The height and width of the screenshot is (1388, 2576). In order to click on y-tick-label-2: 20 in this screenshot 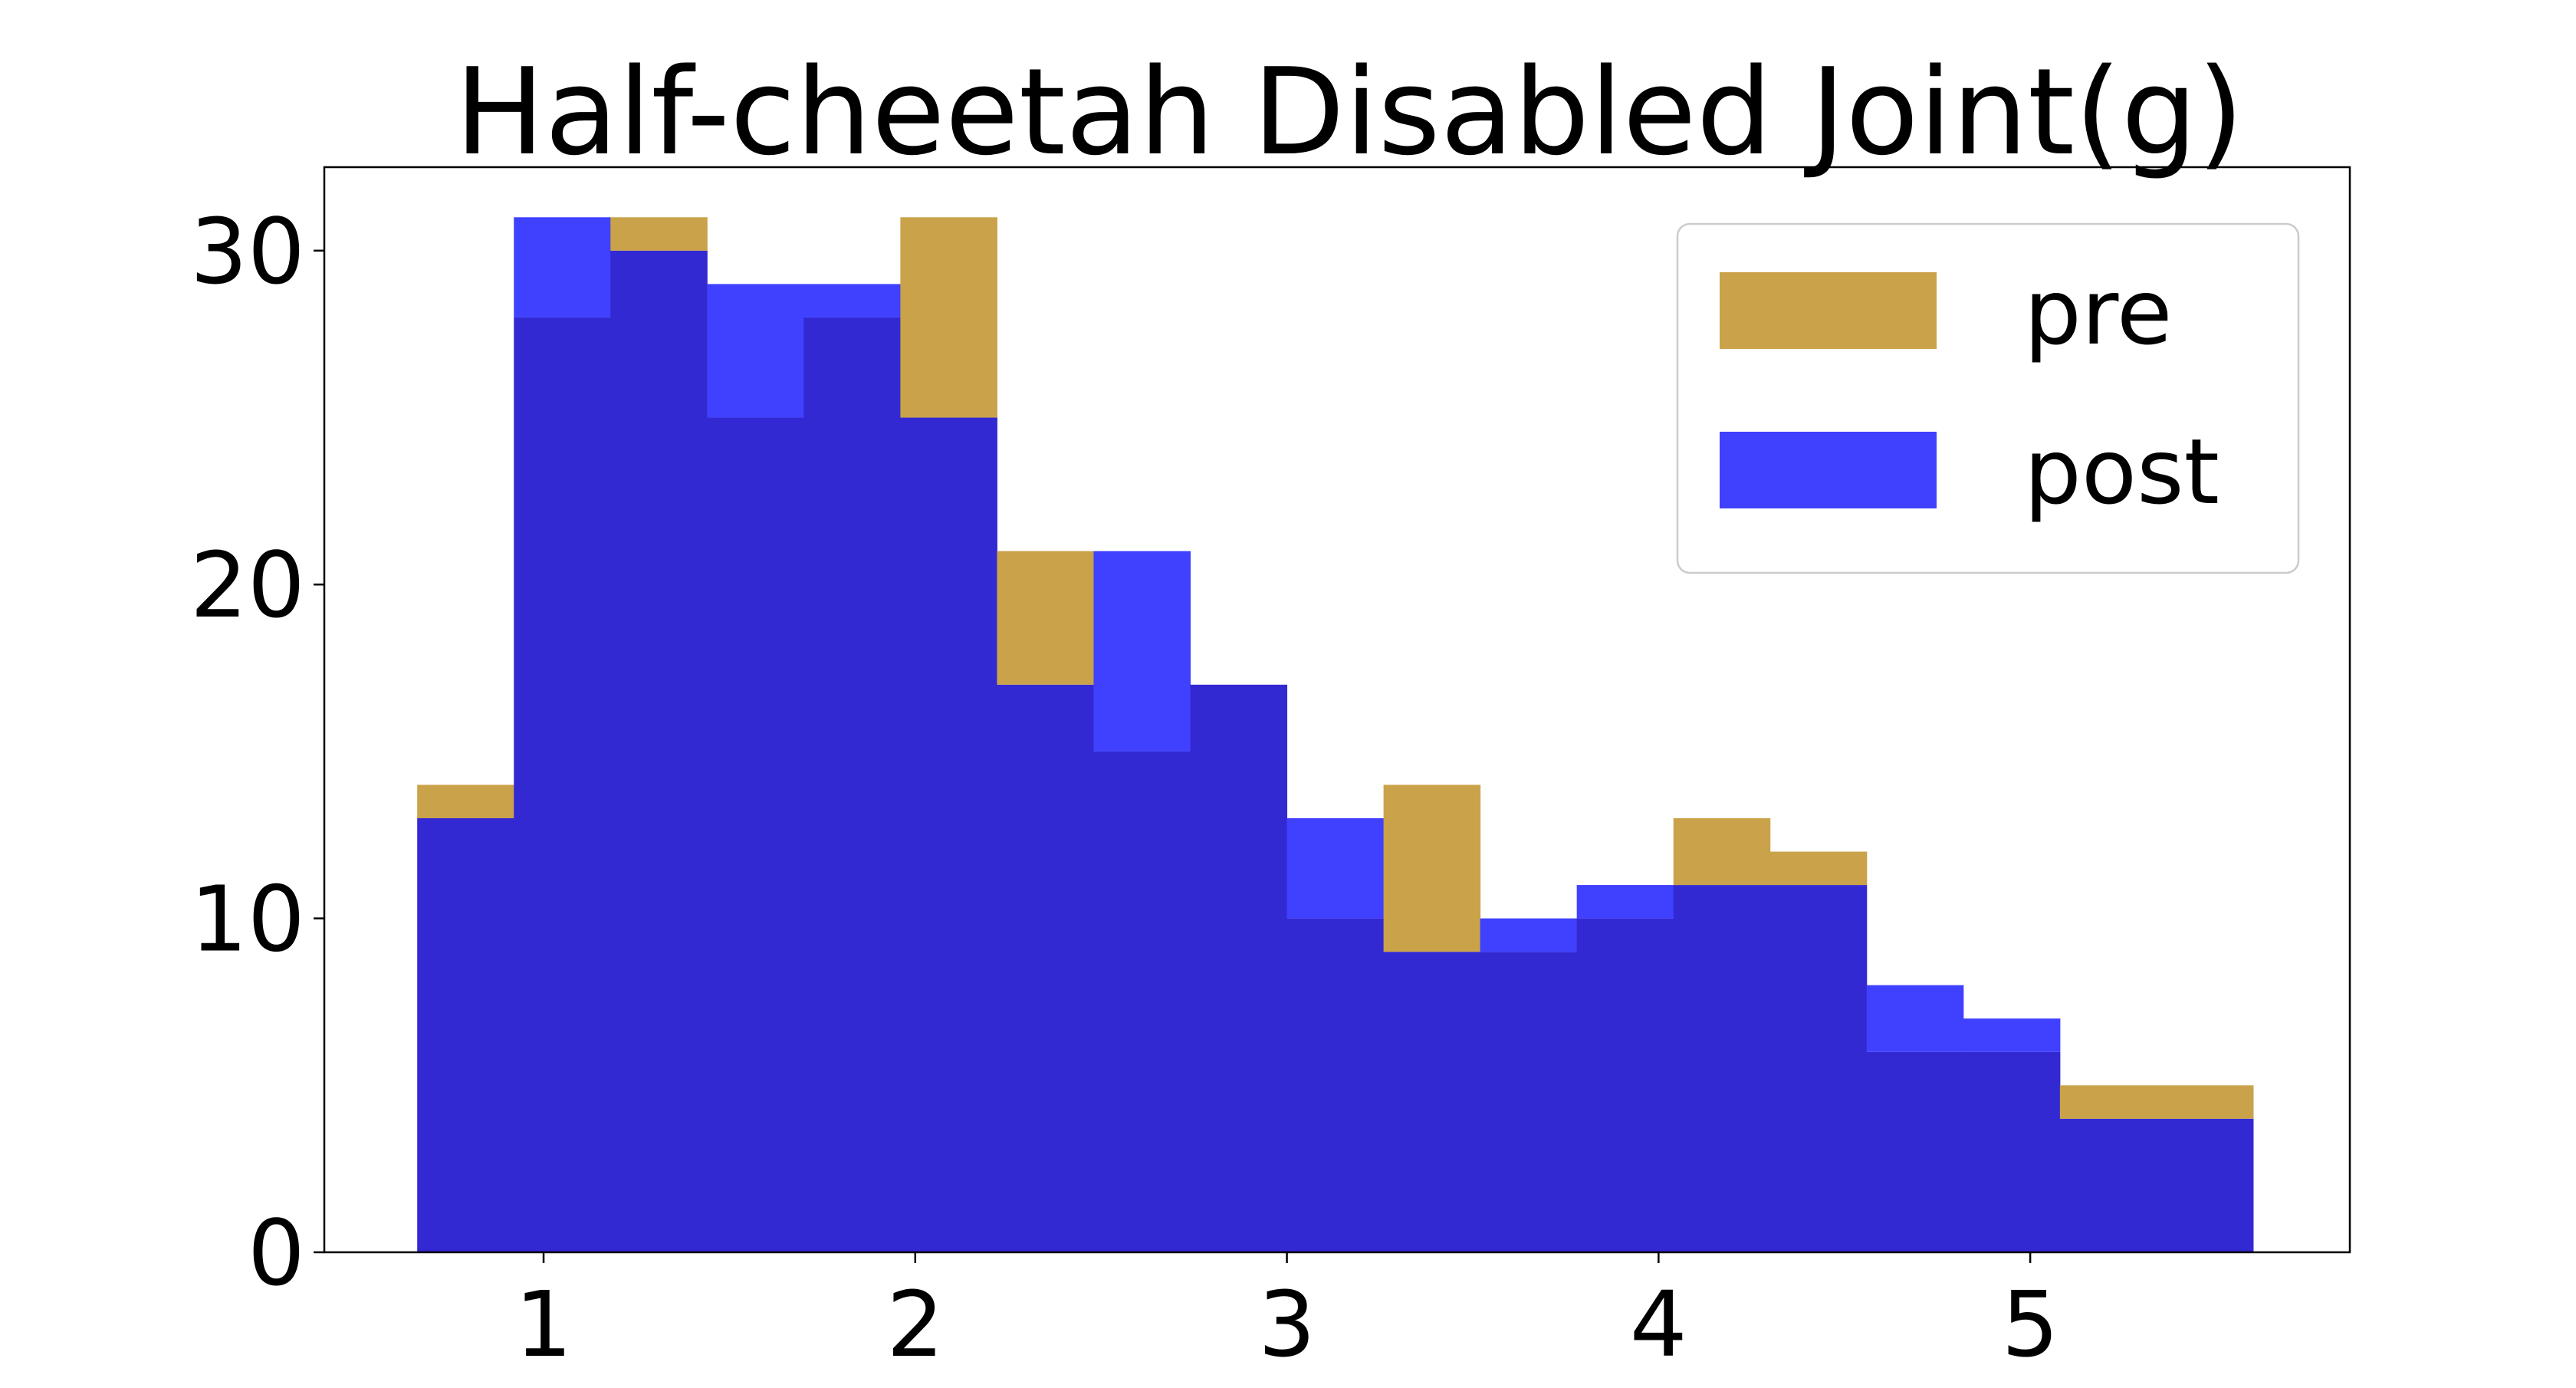, I will do `click(248, 585)`.